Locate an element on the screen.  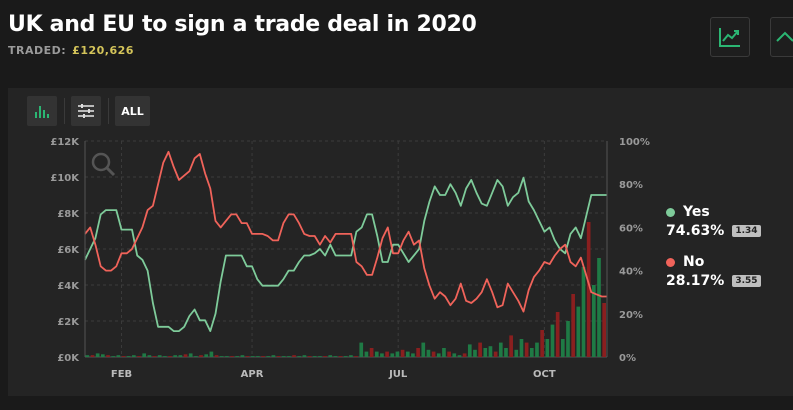
chart-view-button is located at coordinates (730, 37).